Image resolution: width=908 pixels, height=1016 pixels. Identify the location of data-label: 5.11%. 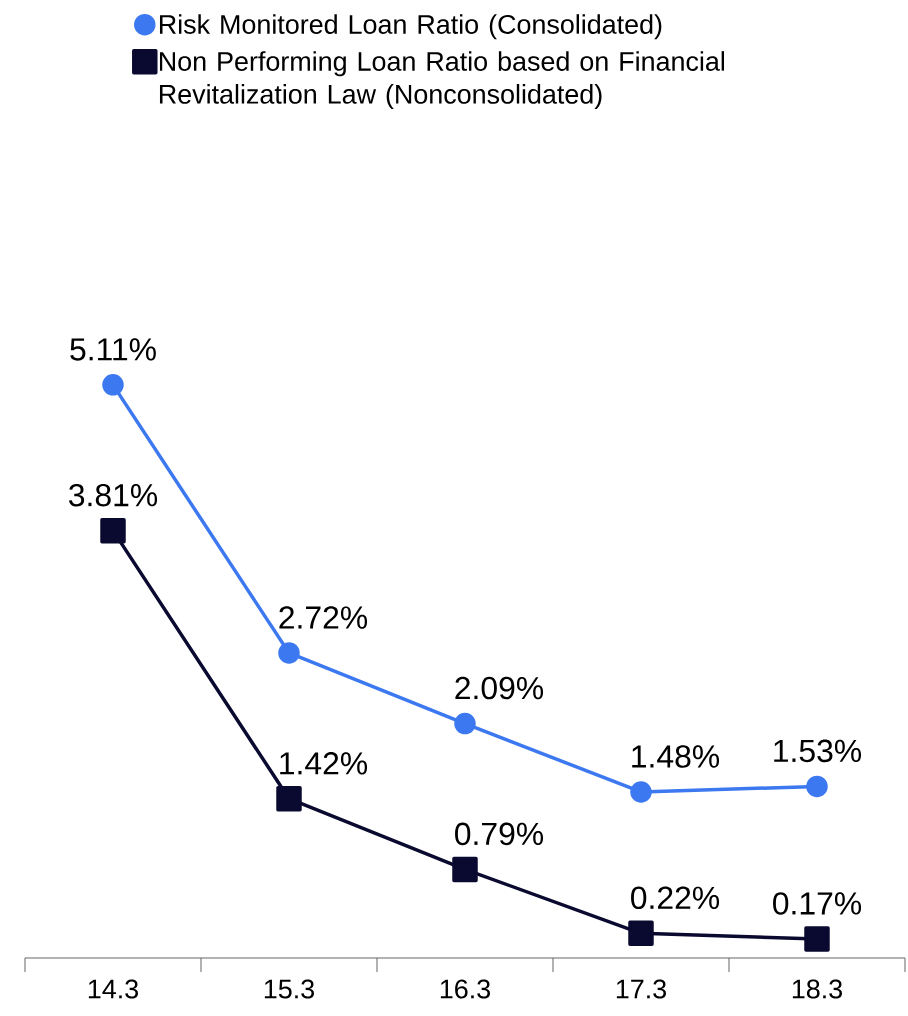
(113, 349).